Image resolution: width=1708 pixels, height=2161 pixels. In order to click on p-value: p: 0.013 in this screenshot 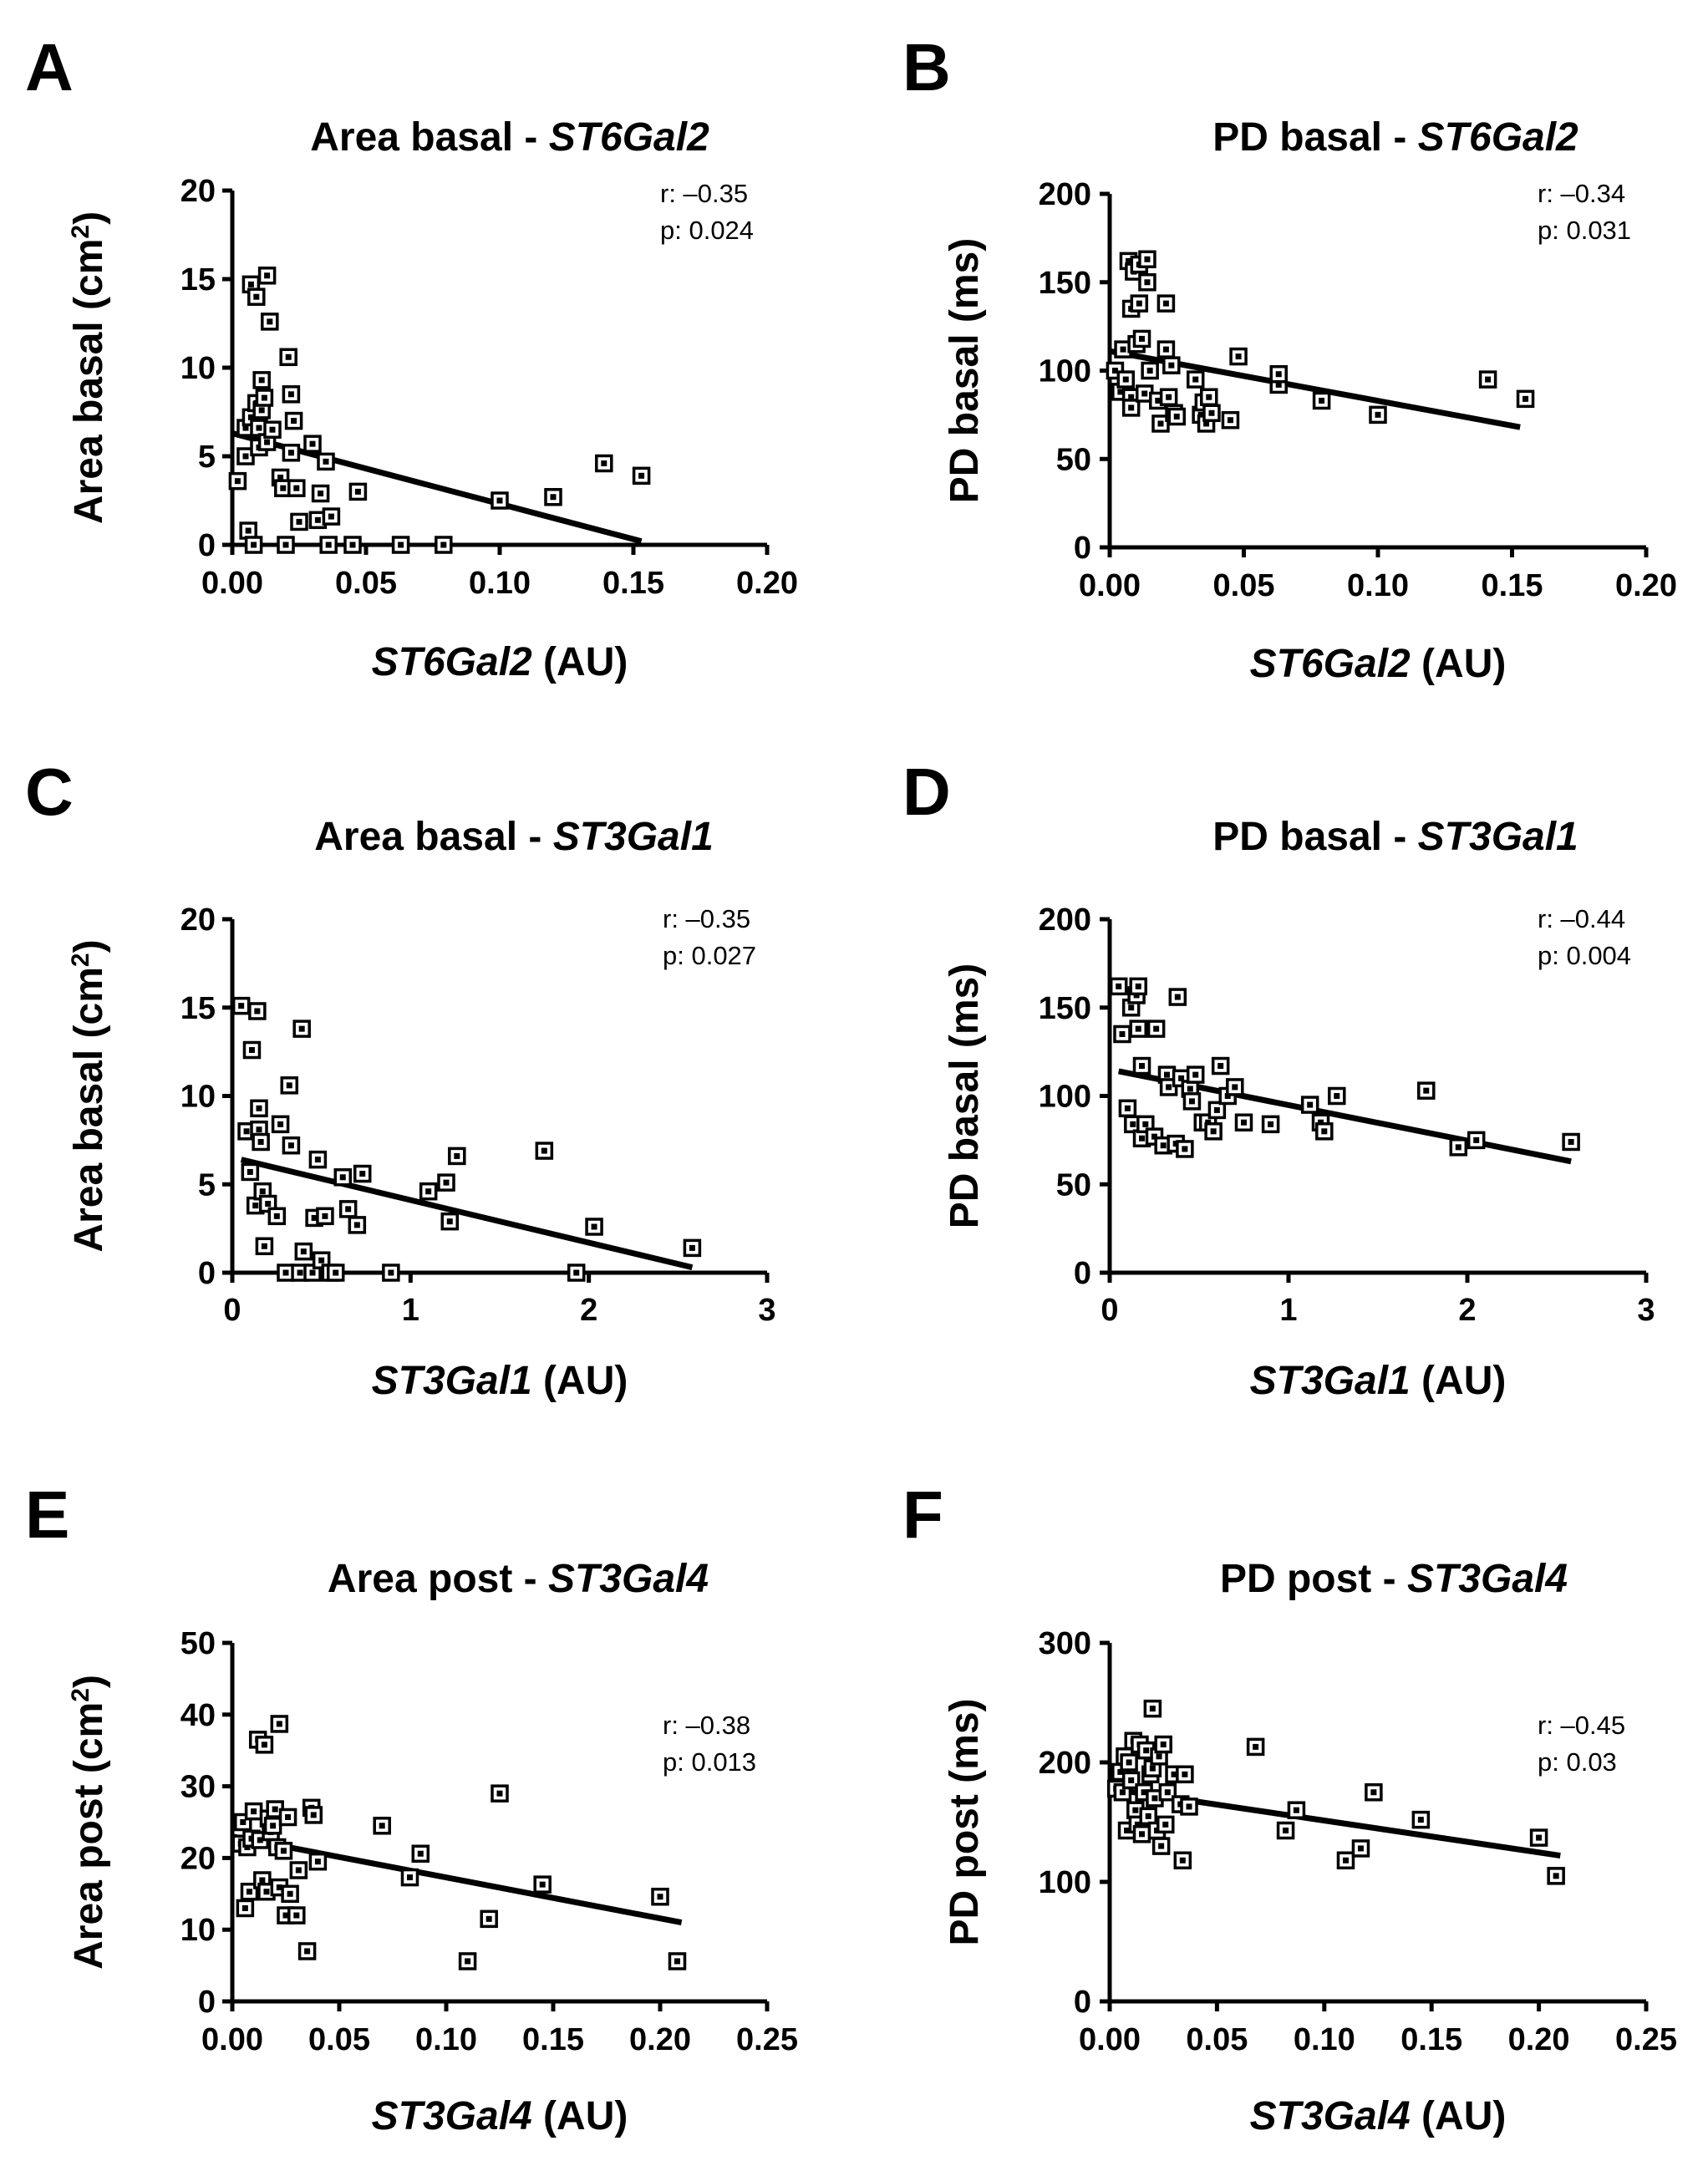, I will do `click(709, 1762)`.